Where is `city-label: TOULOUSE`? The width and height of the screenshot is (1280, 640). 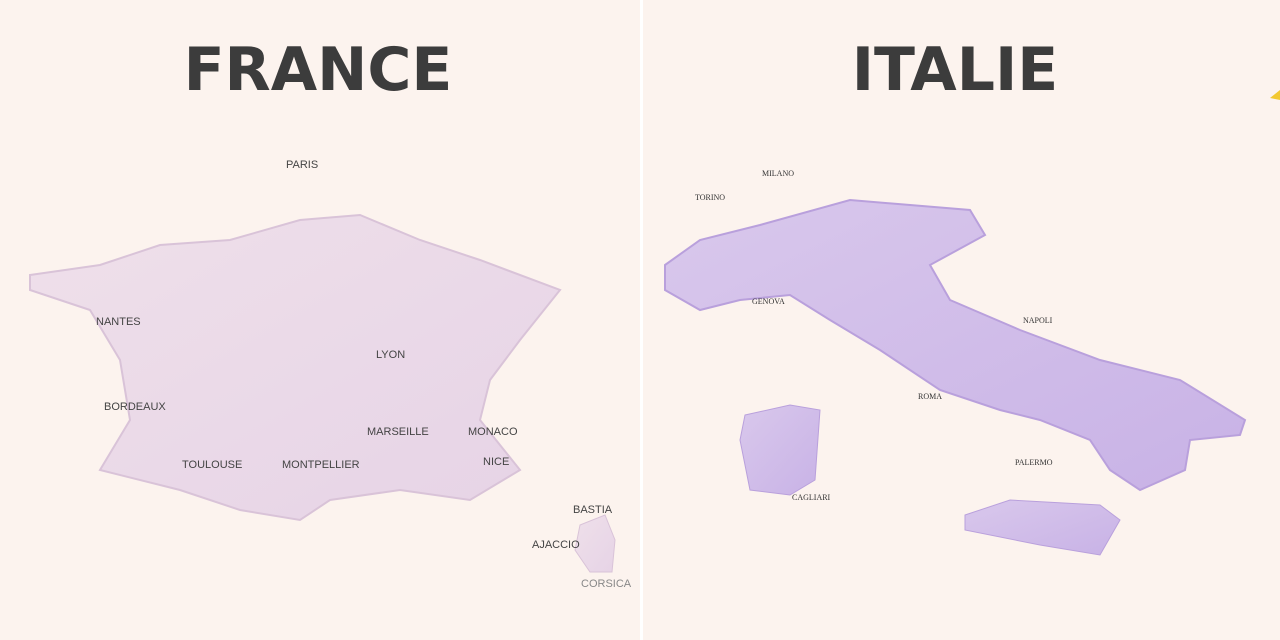 city-label: TOULOUSE is located at coordinates (212, 465).